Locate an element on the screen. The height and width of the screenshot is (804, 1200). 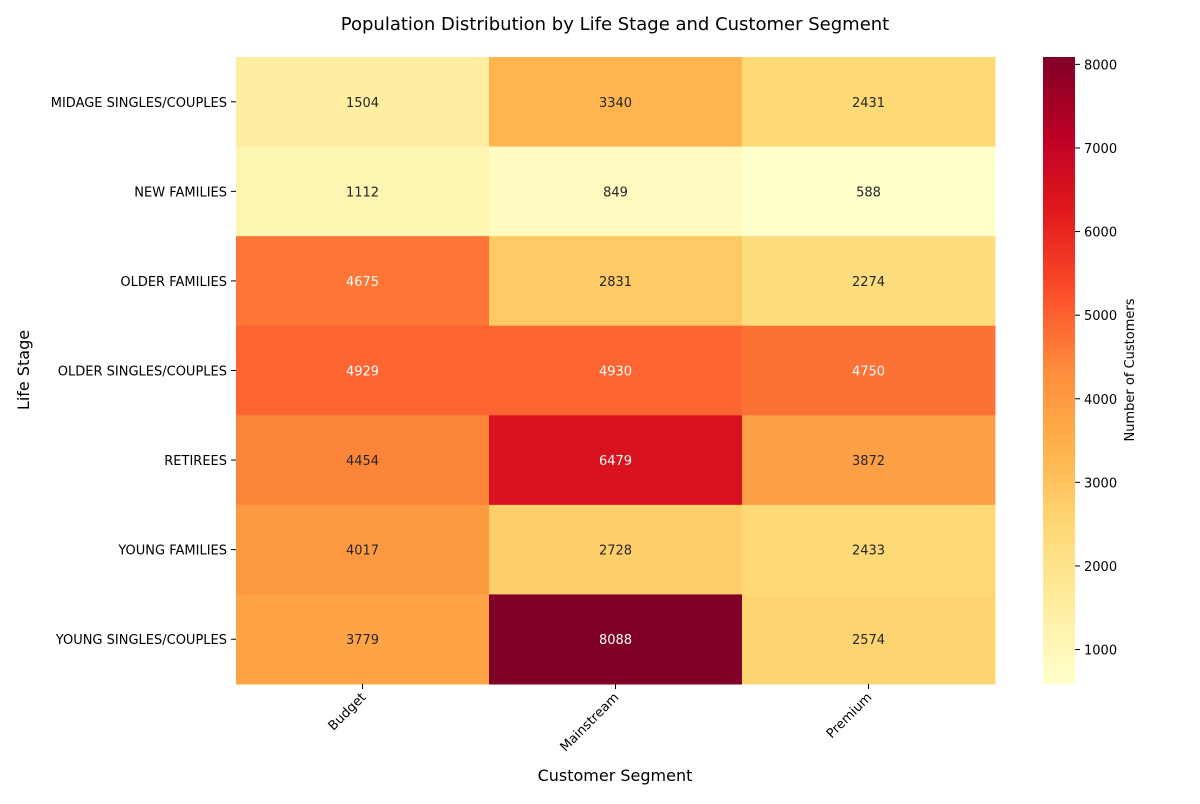
y-axis-label: Life Stage is located at coordinates (23, 370).